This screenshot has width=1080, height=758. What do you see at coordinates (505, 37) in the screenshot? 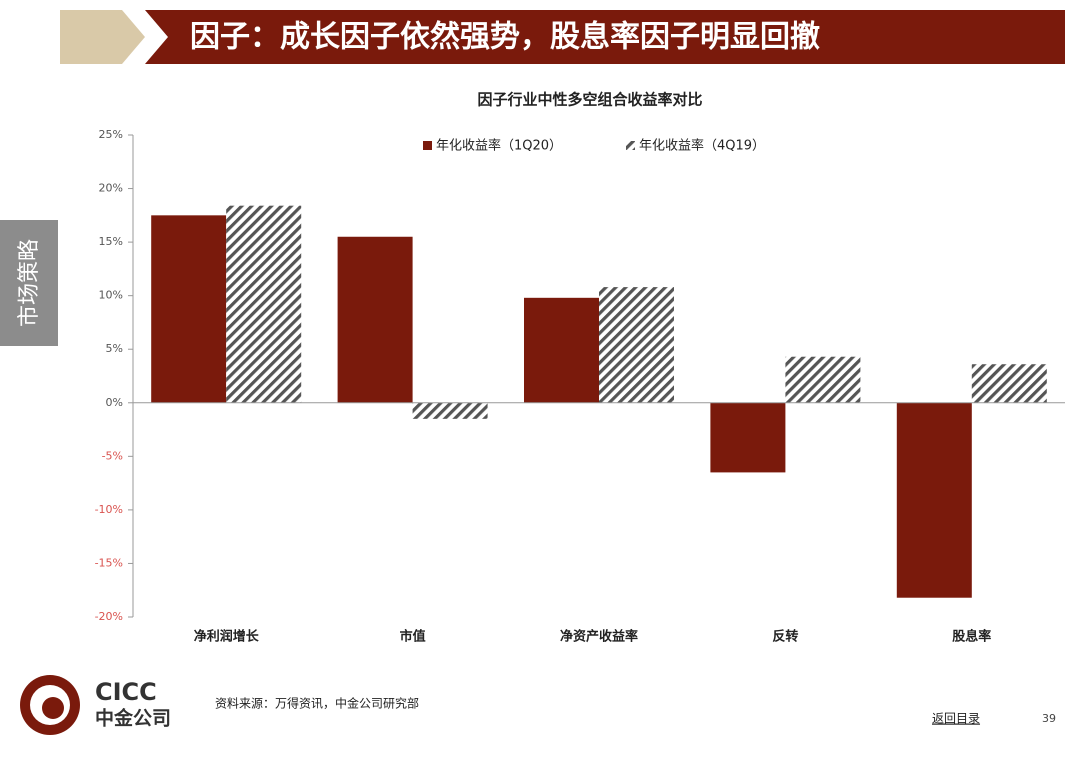
I see `header-title: 因子：成长因子依然强势，股息率因子明显回撤` at bounding box center [505, 37].